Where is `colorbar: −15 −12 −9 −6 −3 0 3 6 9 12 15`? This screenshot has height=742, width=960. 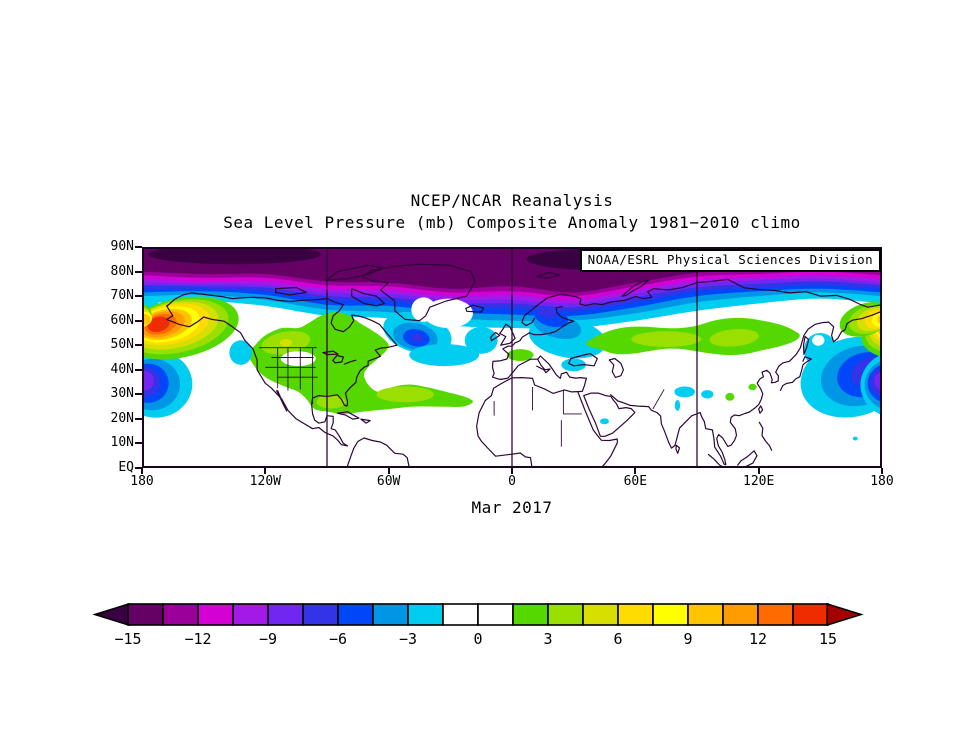 colorbar: −15 −12 −9 −6 −3 0 3 6 9 12 15 is located at coordinates (478, 625).